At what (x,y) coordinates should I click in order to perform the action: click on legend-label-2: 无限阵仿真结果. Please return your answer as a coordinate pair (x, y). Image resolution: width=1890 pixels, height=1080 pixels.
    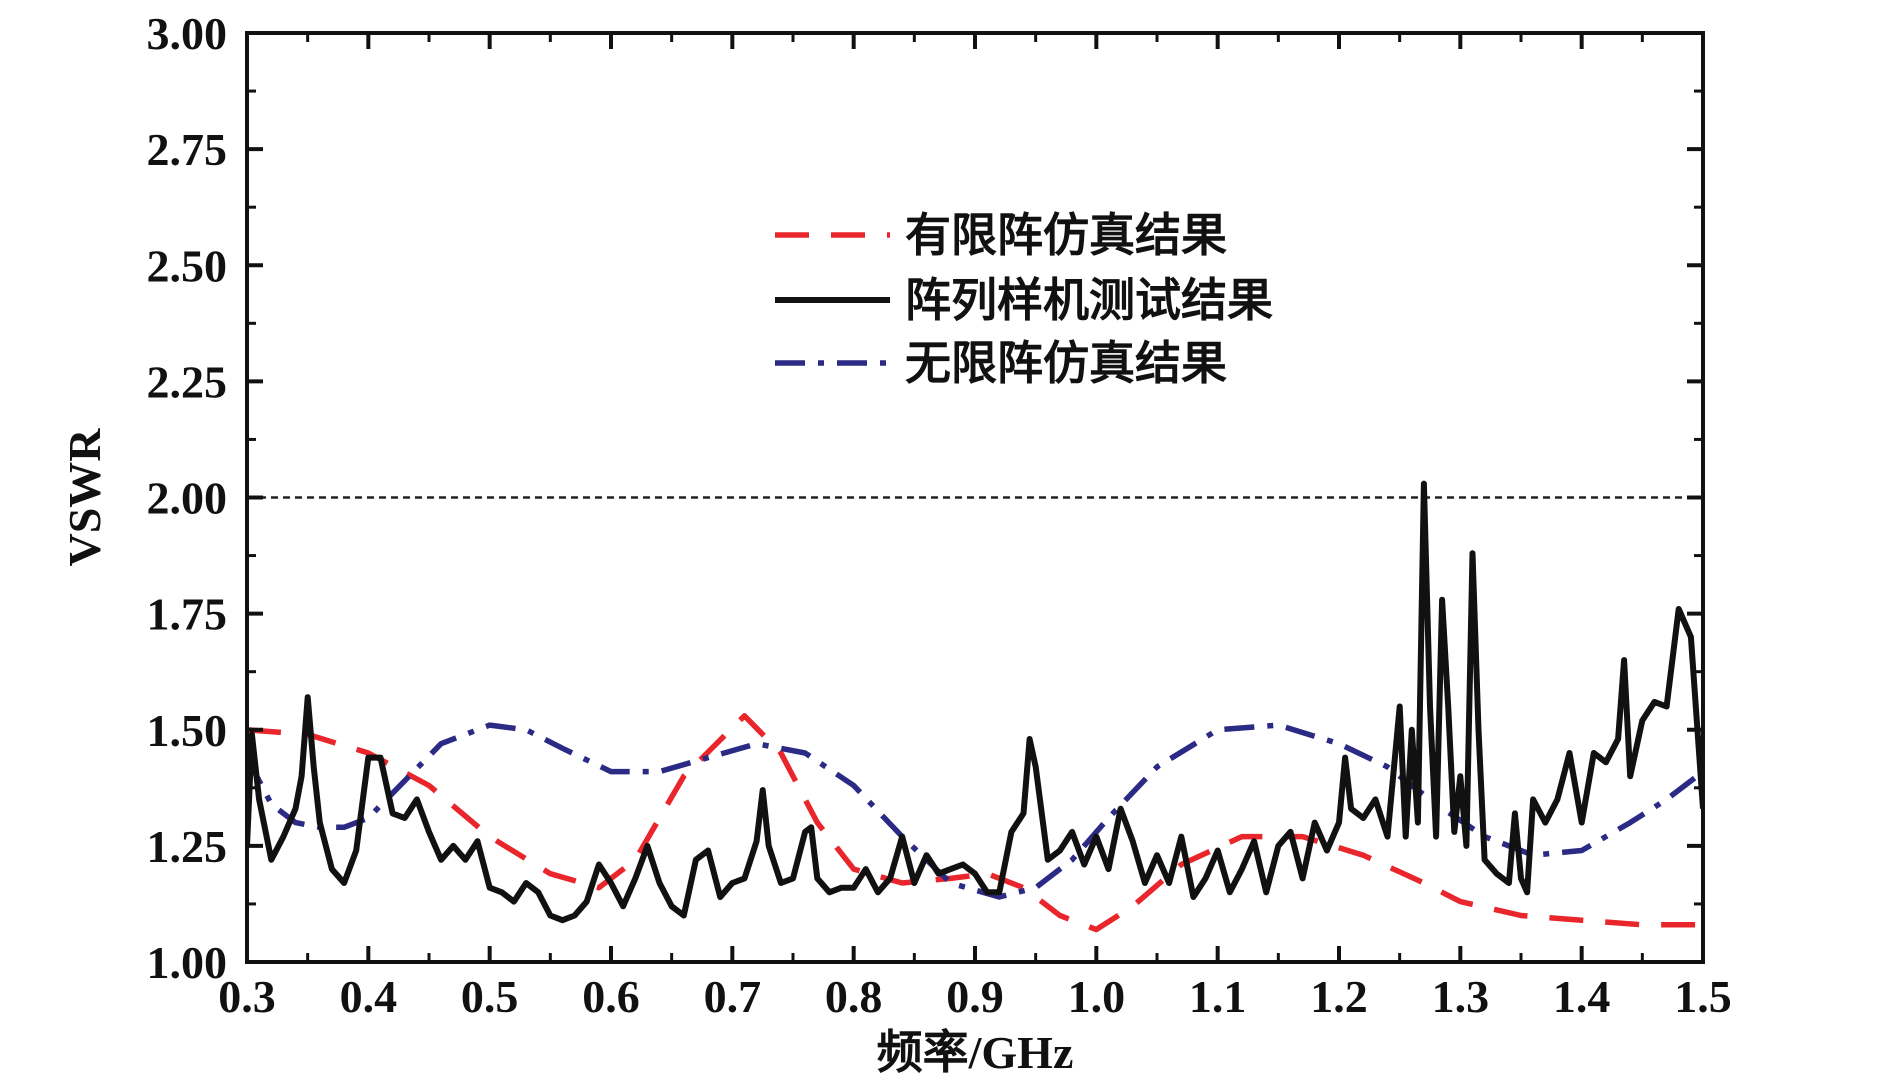
    Looking at the image, I should click on (1066, 363).